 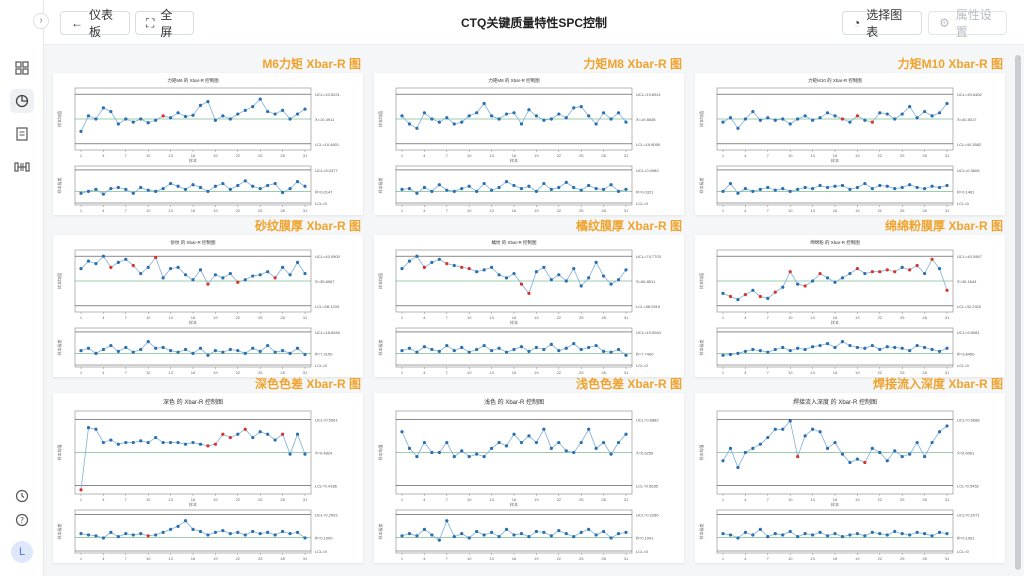 What do you see at coordinates (882, 23) in the screenshot?
I see `select-chart-button: ◔ 选择图表` at bounding box center [882, 23].